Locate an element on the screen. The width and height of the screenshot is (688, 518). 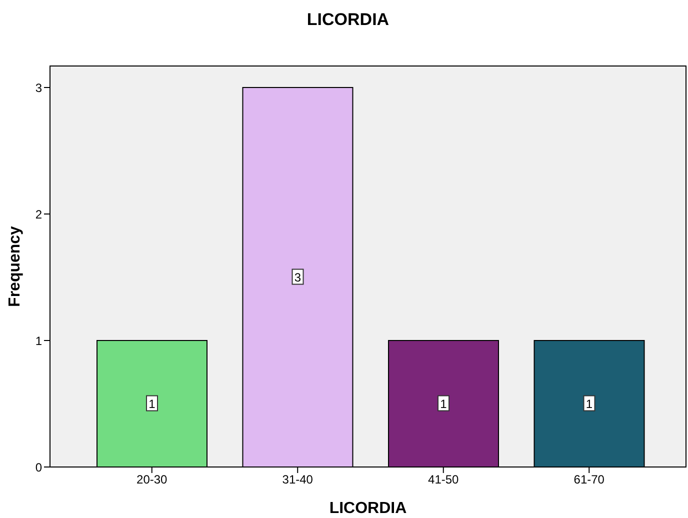
chart-title: LICORDIA is located at coordinates (348, 20).